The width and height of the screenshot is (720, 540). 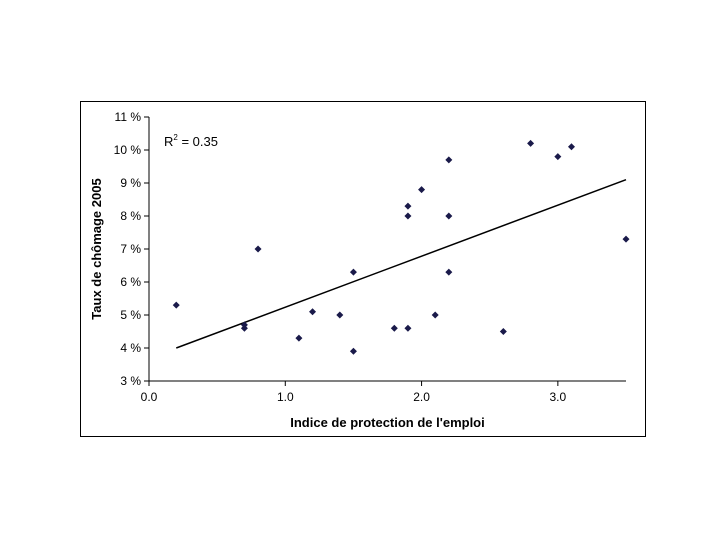 I want to click on y-axis-title: Taux de chômage 2005, so click(x=96, y=248).